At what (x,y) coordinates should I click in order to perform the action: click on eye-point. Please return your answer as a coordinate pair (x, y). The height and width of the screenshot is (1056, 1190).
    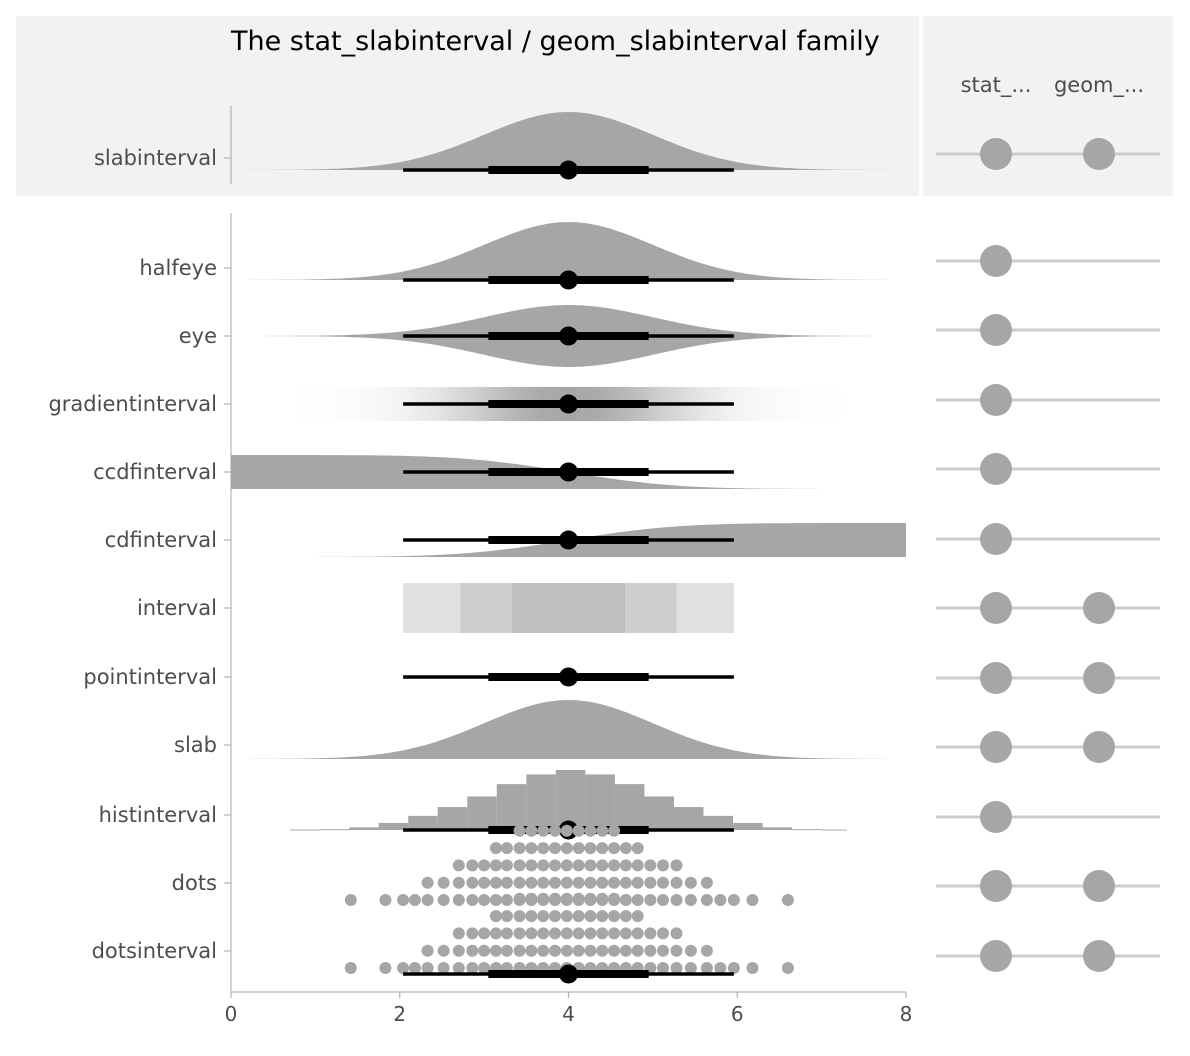
    Looking at the image, I should click on (568, 336).